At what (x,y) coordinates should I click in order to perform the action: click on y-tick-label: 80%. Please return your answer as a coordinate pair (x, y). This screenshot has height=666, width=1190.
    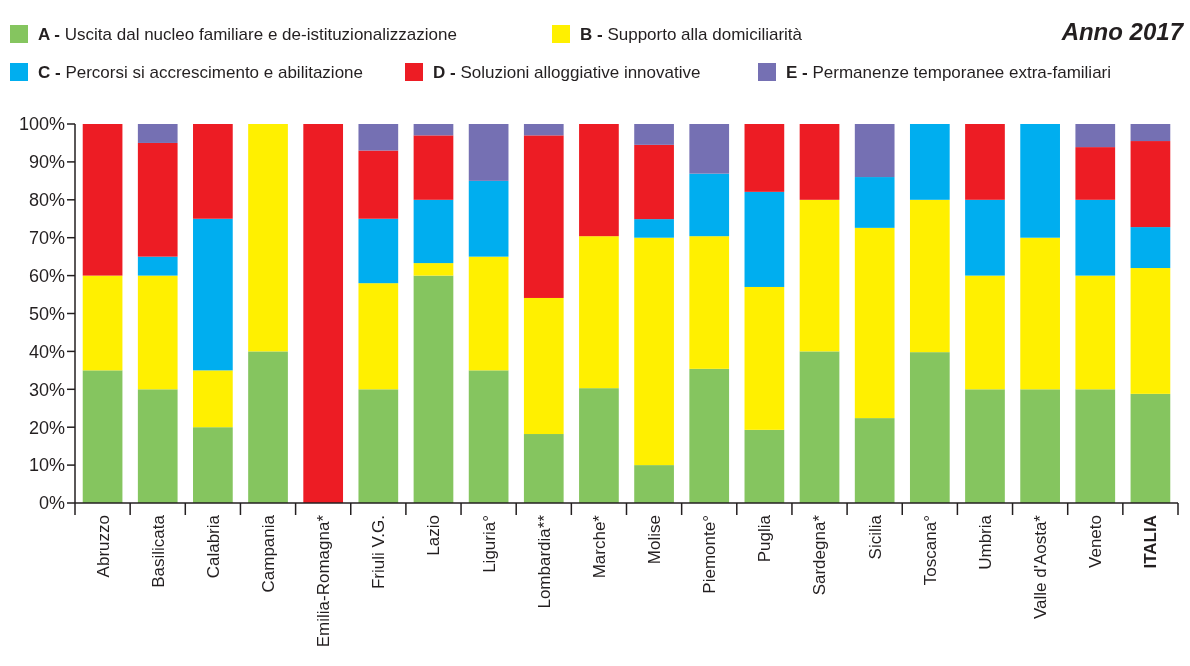
    Looking at the image, I should click on (46, 200).